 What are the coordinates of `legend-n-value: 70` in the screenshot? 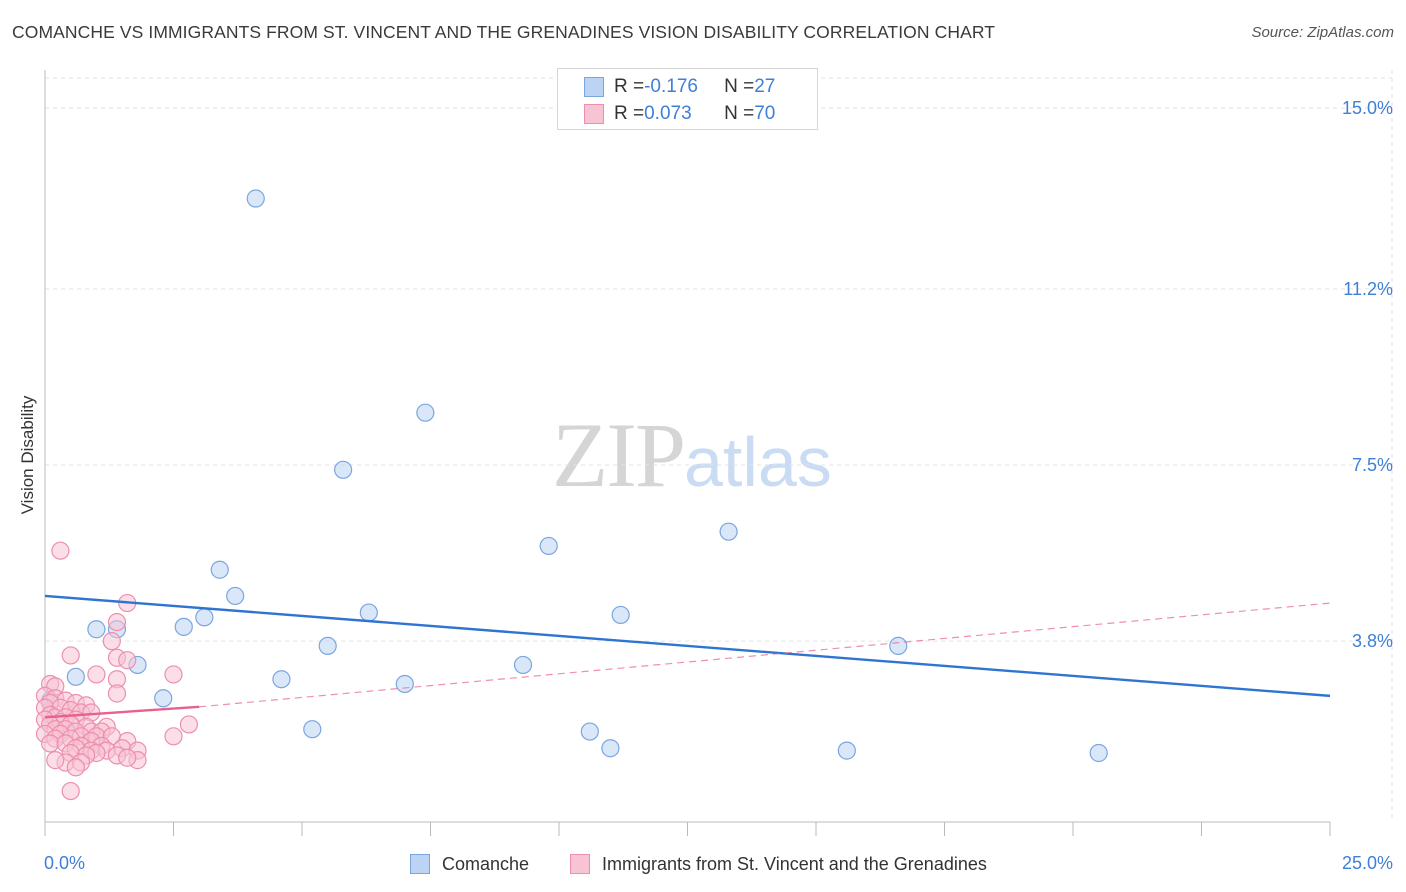 It's located at (765, 113).